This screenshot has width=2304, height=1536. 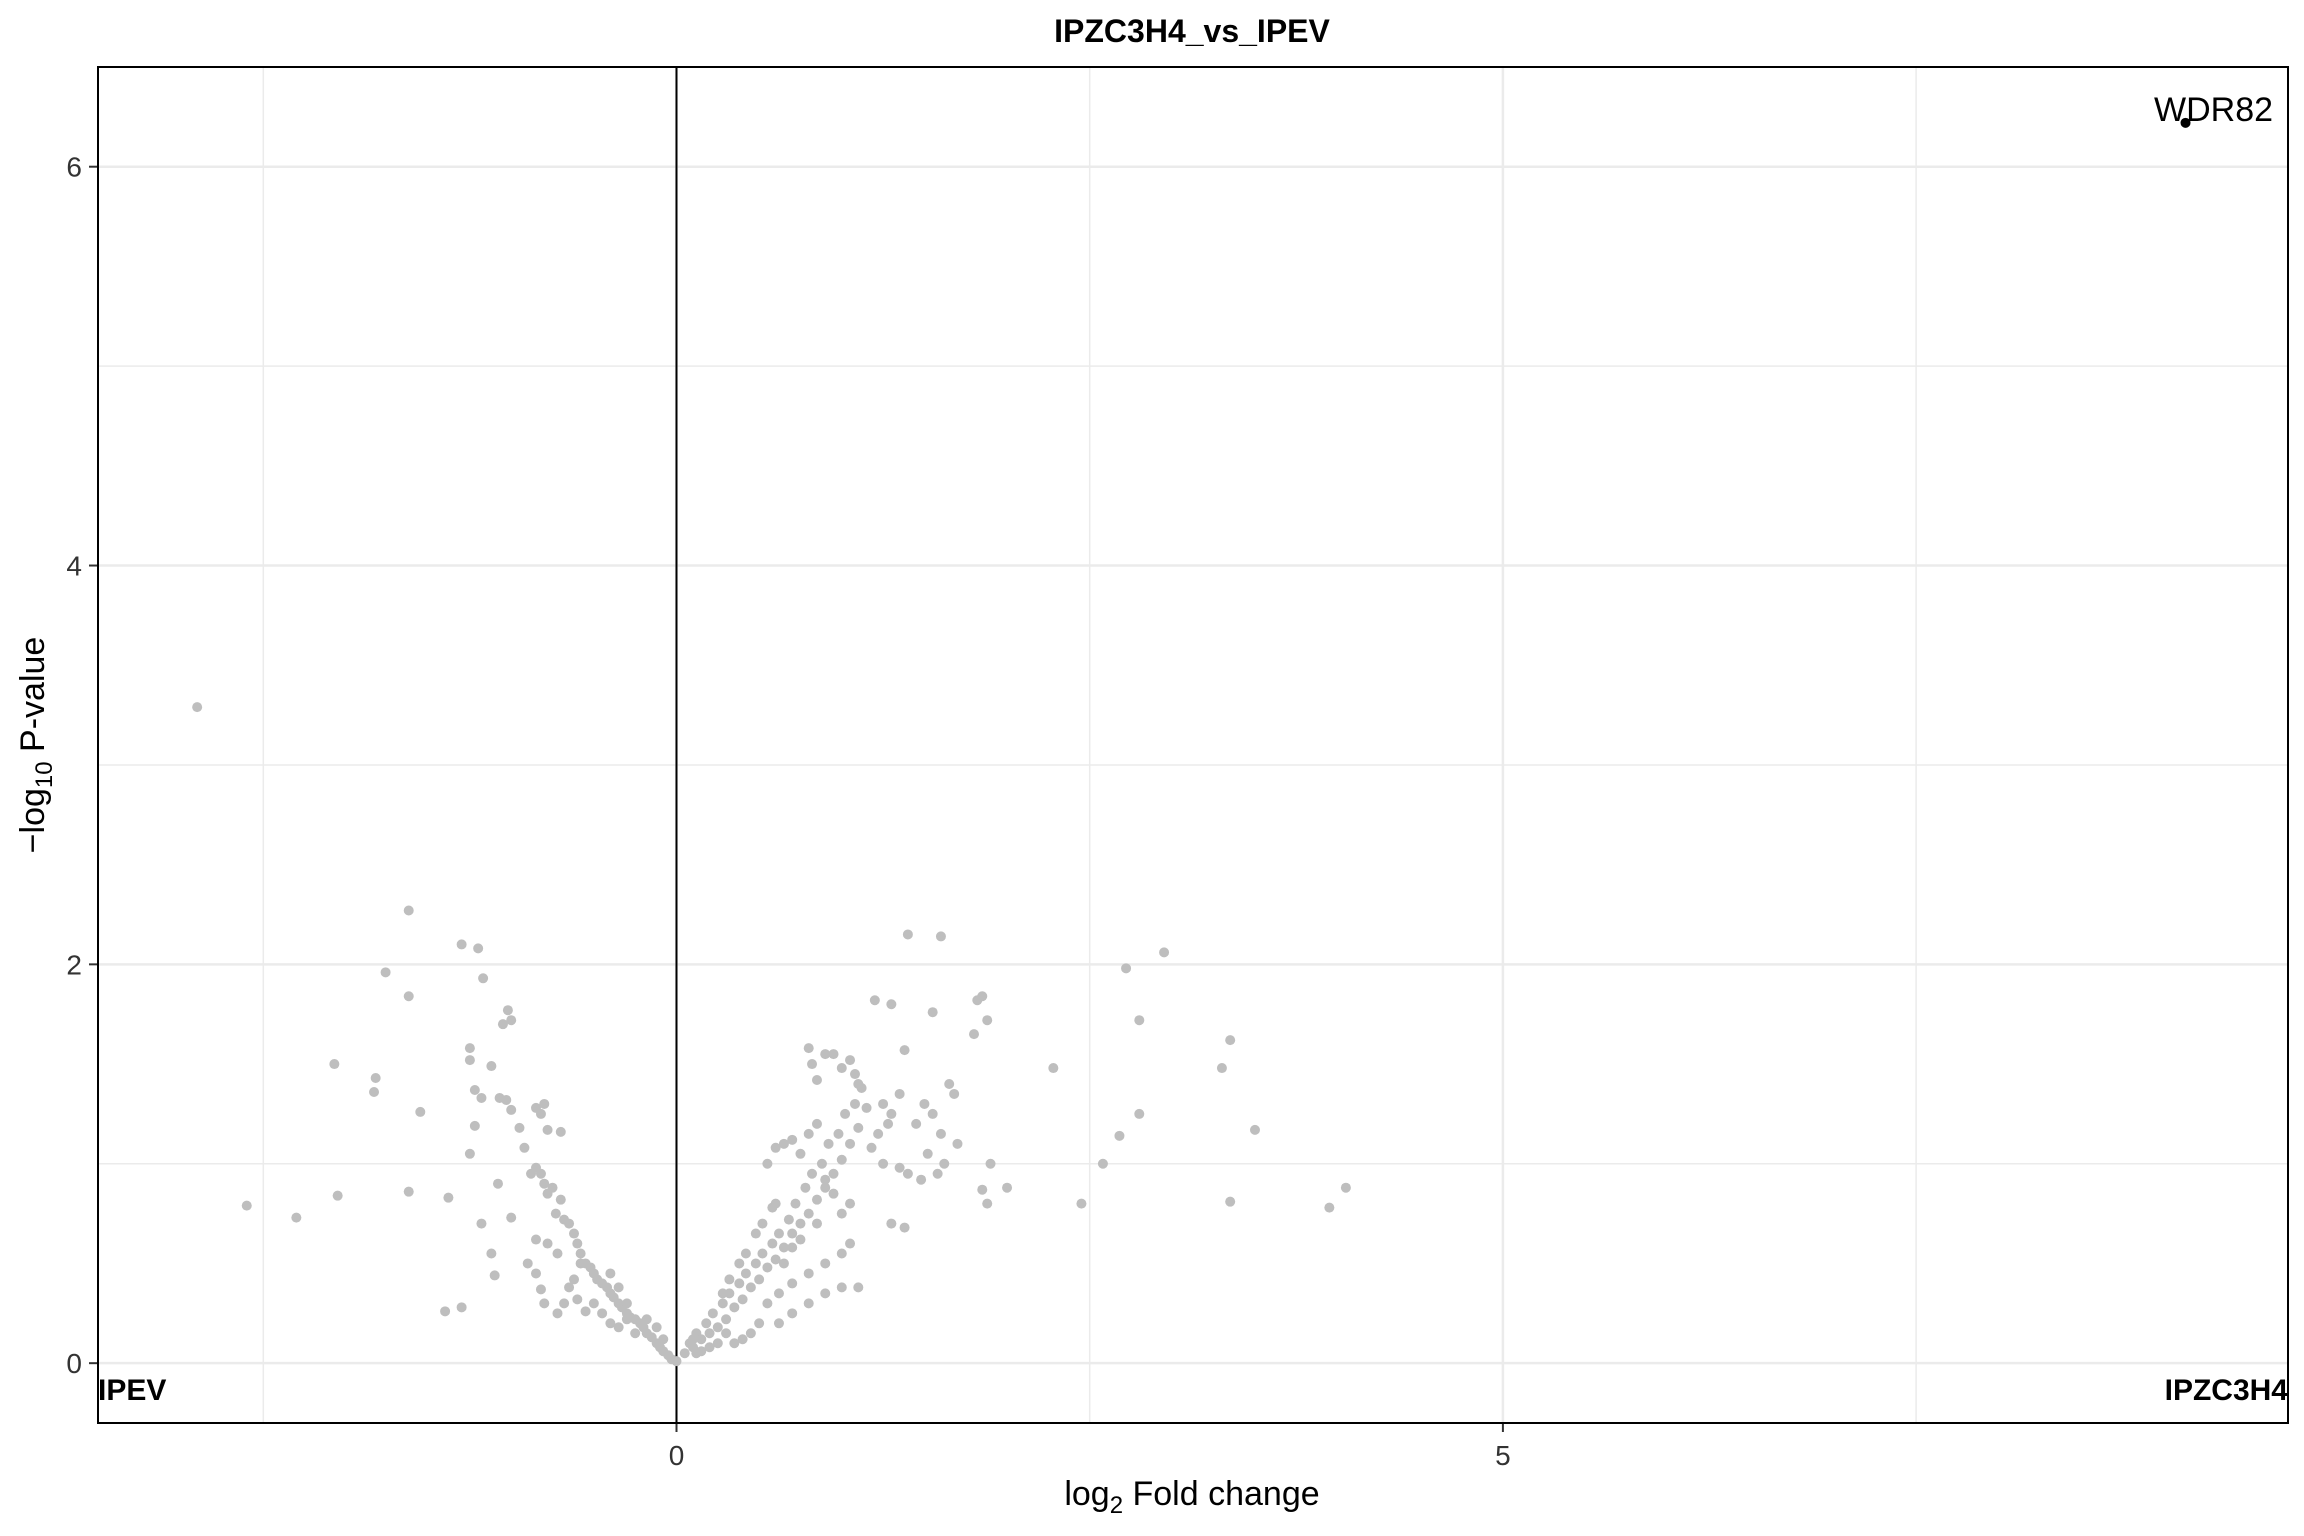 What do you see at coordinates (74, 964) in the screenshot?
I see `y-tick-label-1: 2` at bounding box center [74, 964].